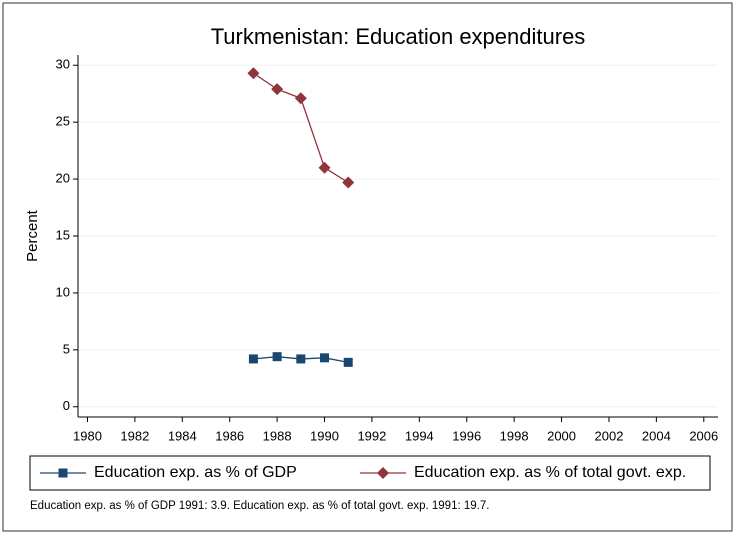 This screenshot has width=736, height=535. What do you see at coordinates (277, 435) in the screenshot?
I see `x-tick-label: 1988` at bounding box center [277, 435].